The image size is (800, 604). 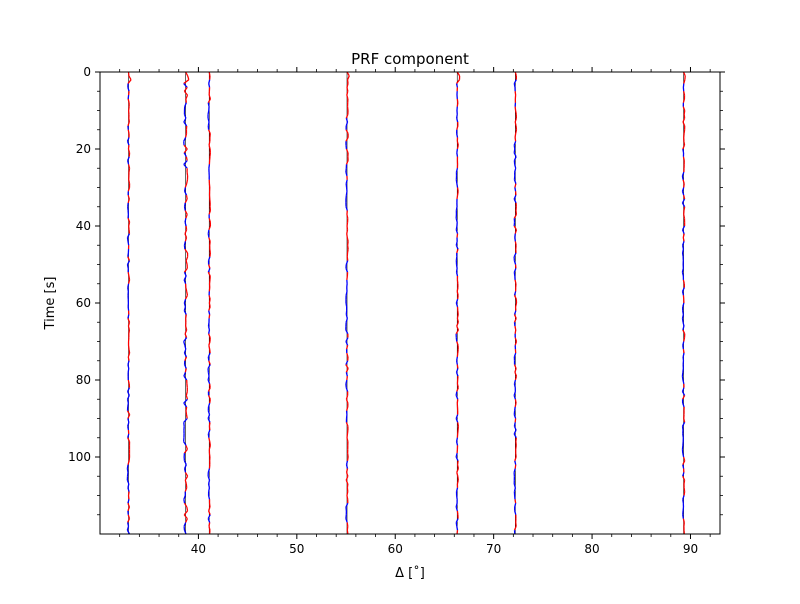 What do you see at coordinates (296, 549) in the screenshot?
I see `x-tick-label: 50` at bounding box center [296, 549].